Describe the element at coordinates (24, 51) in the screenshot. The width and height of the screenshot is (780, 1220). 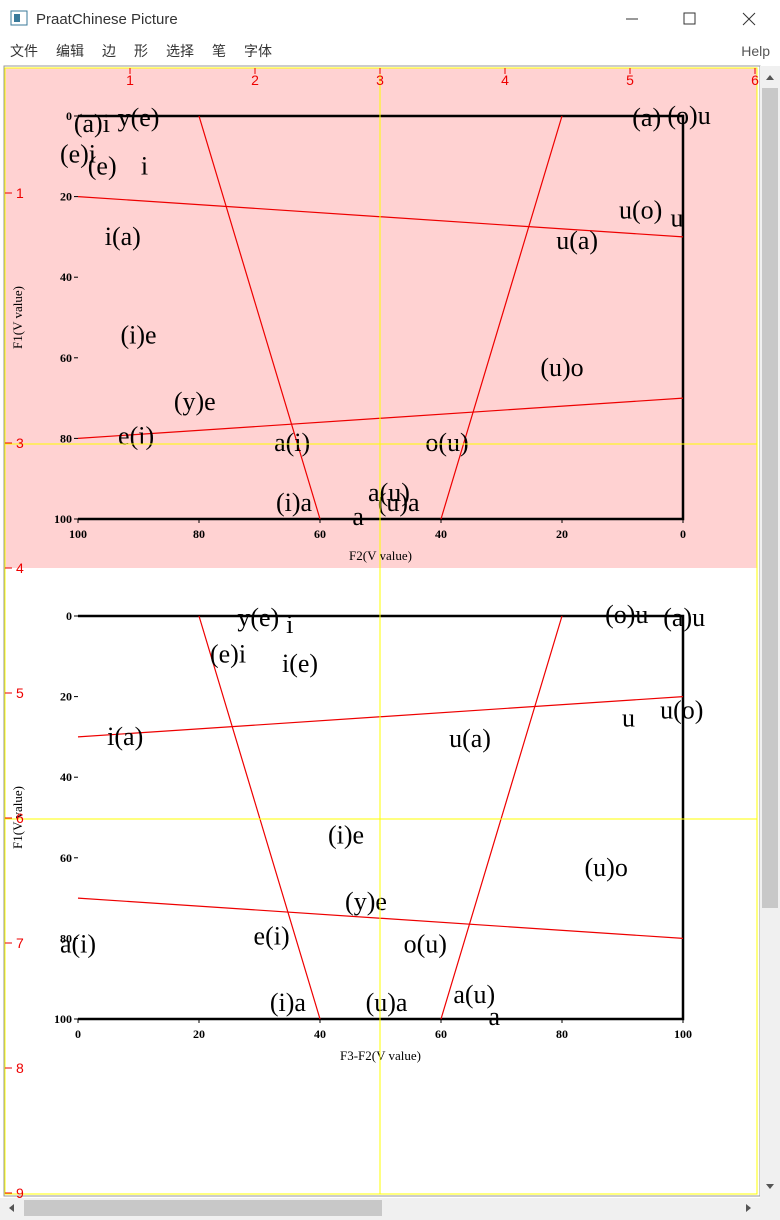
I see `menu-item: 文件` at that location.